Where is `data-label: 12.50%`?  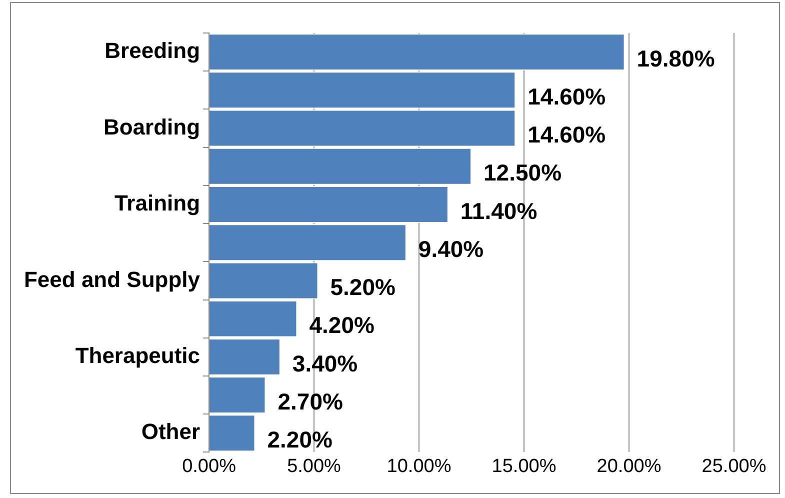
data-label: 12.50% is located at coordinates (523, 173).